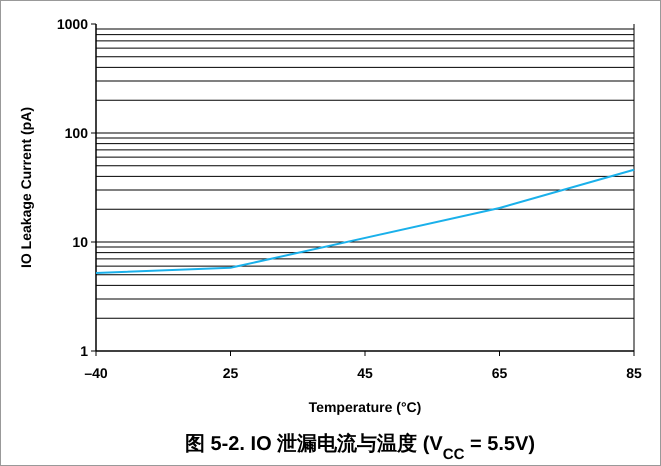 The height and width of the screenshot is (466, 661). Describe the element at coordinates (634, 373) in the screenshot. I see `x-tick-label: 85` at that location.